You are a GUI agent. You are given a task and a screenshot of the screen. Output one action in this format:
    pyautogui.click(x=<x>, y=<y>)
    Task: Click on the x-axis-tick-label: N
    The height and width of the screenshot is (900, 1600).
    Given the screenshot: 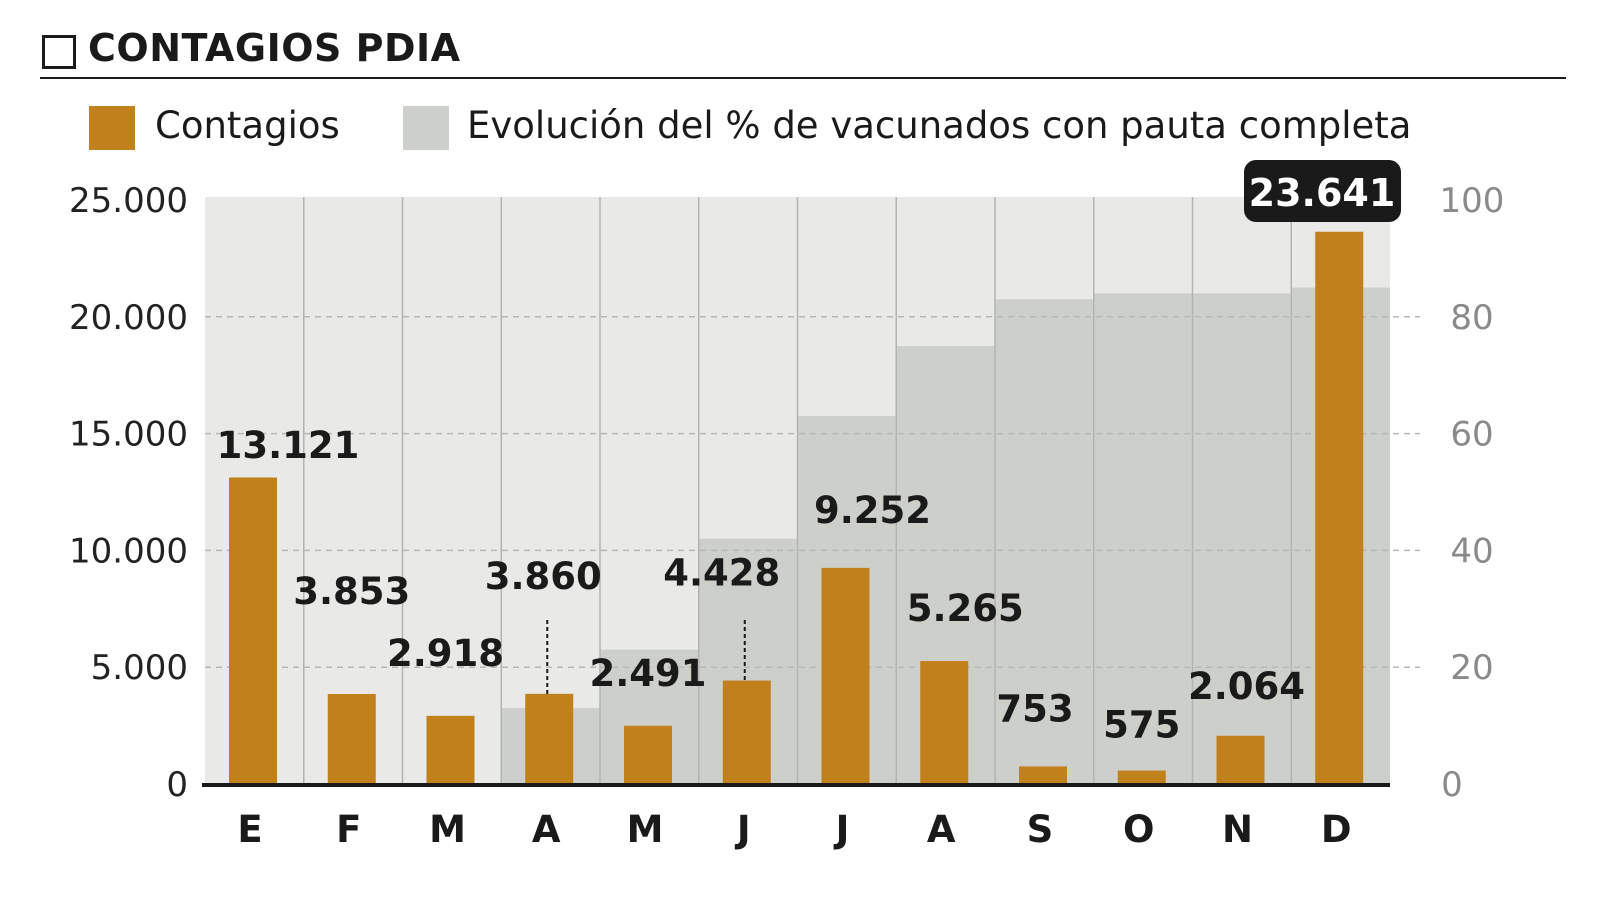 What is the action you would take?
    pyautogui.click(x=1237, y=829)
    